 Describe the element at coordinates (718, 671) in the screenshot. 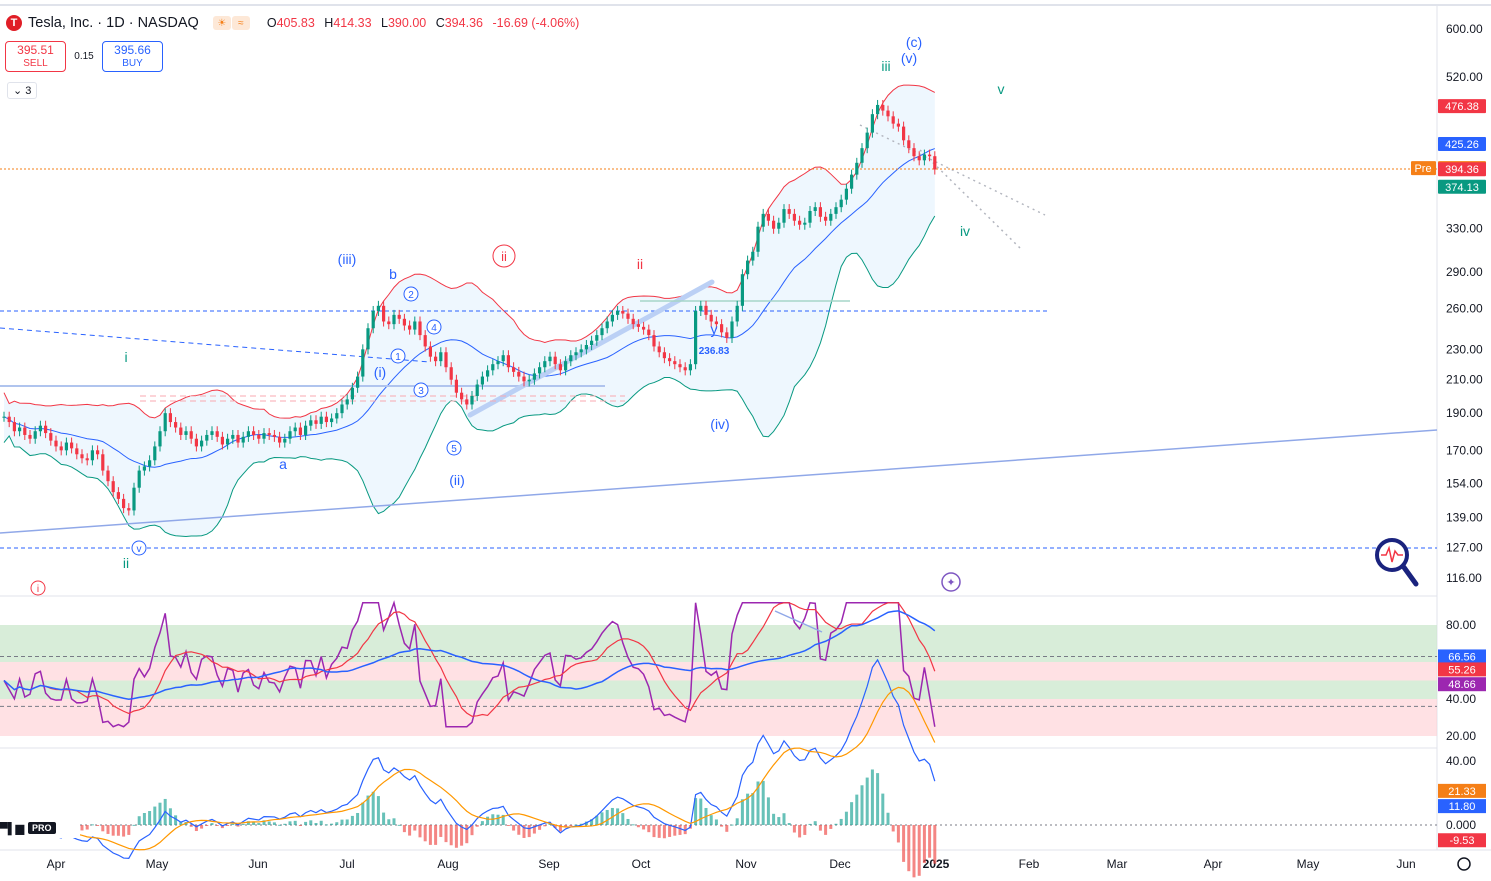

I see `rsi-upper-red-zone` at that location.